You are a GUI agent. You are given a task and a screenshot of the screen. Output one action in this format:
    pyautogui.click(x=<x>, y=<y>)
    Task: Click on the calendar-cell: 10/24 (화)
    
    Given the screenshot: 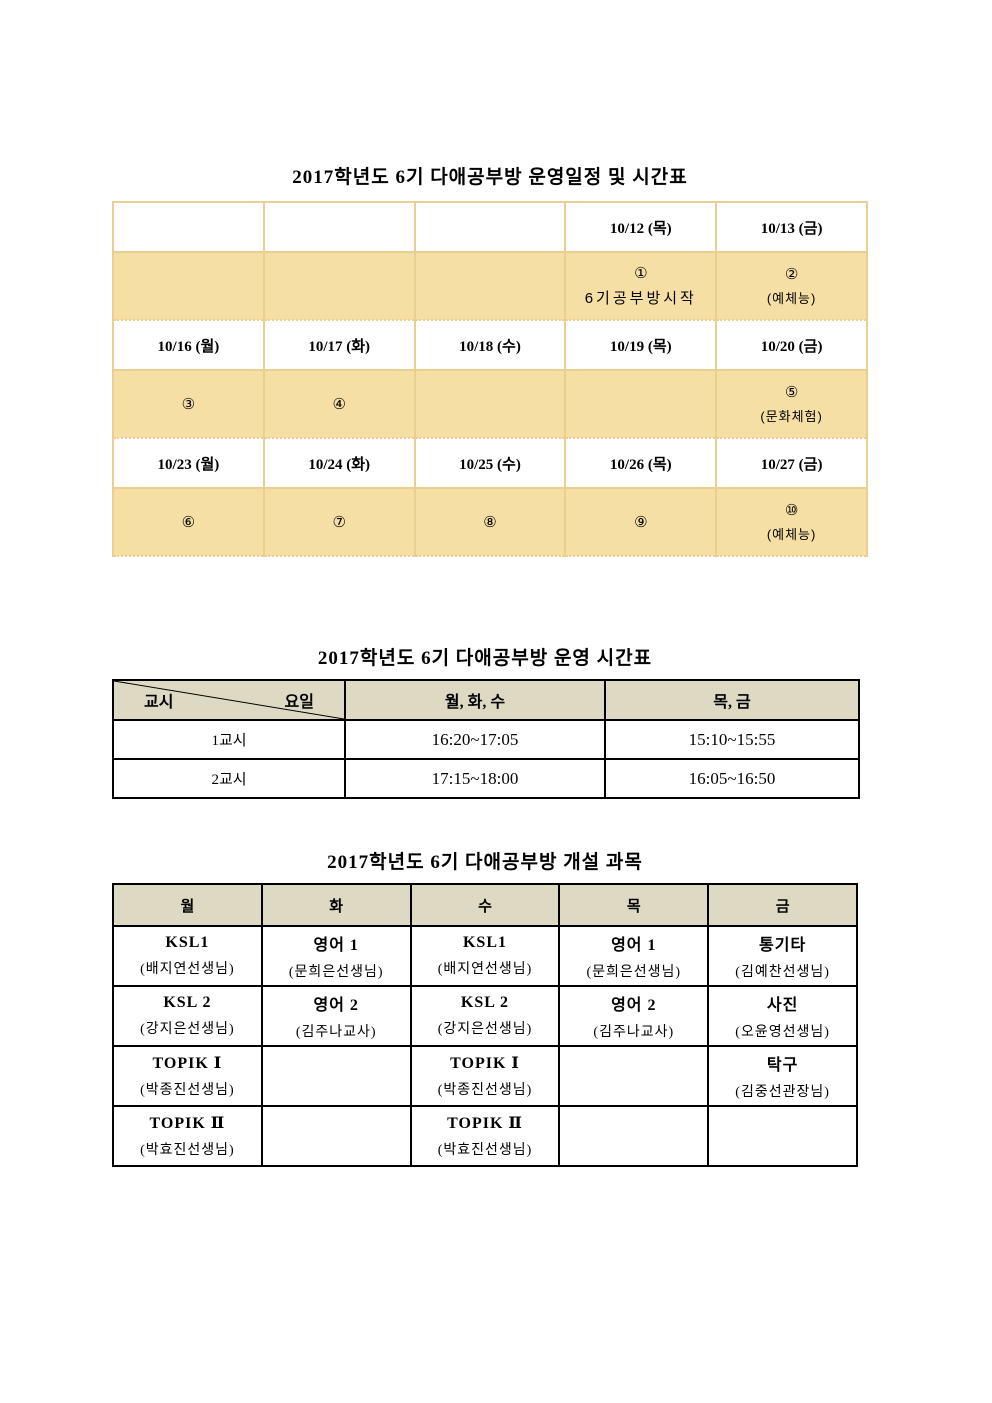 What is the action you would take?
    pyautogui.click(x=339, y=463)
    